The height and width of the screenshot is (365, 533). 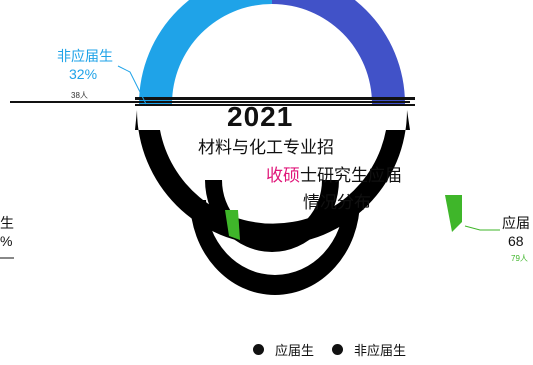 What do you see at coordinates (79, 95) in the screenshot?
I see `slice-count-non-graduating: 38人` at bounding box center [79, 95].